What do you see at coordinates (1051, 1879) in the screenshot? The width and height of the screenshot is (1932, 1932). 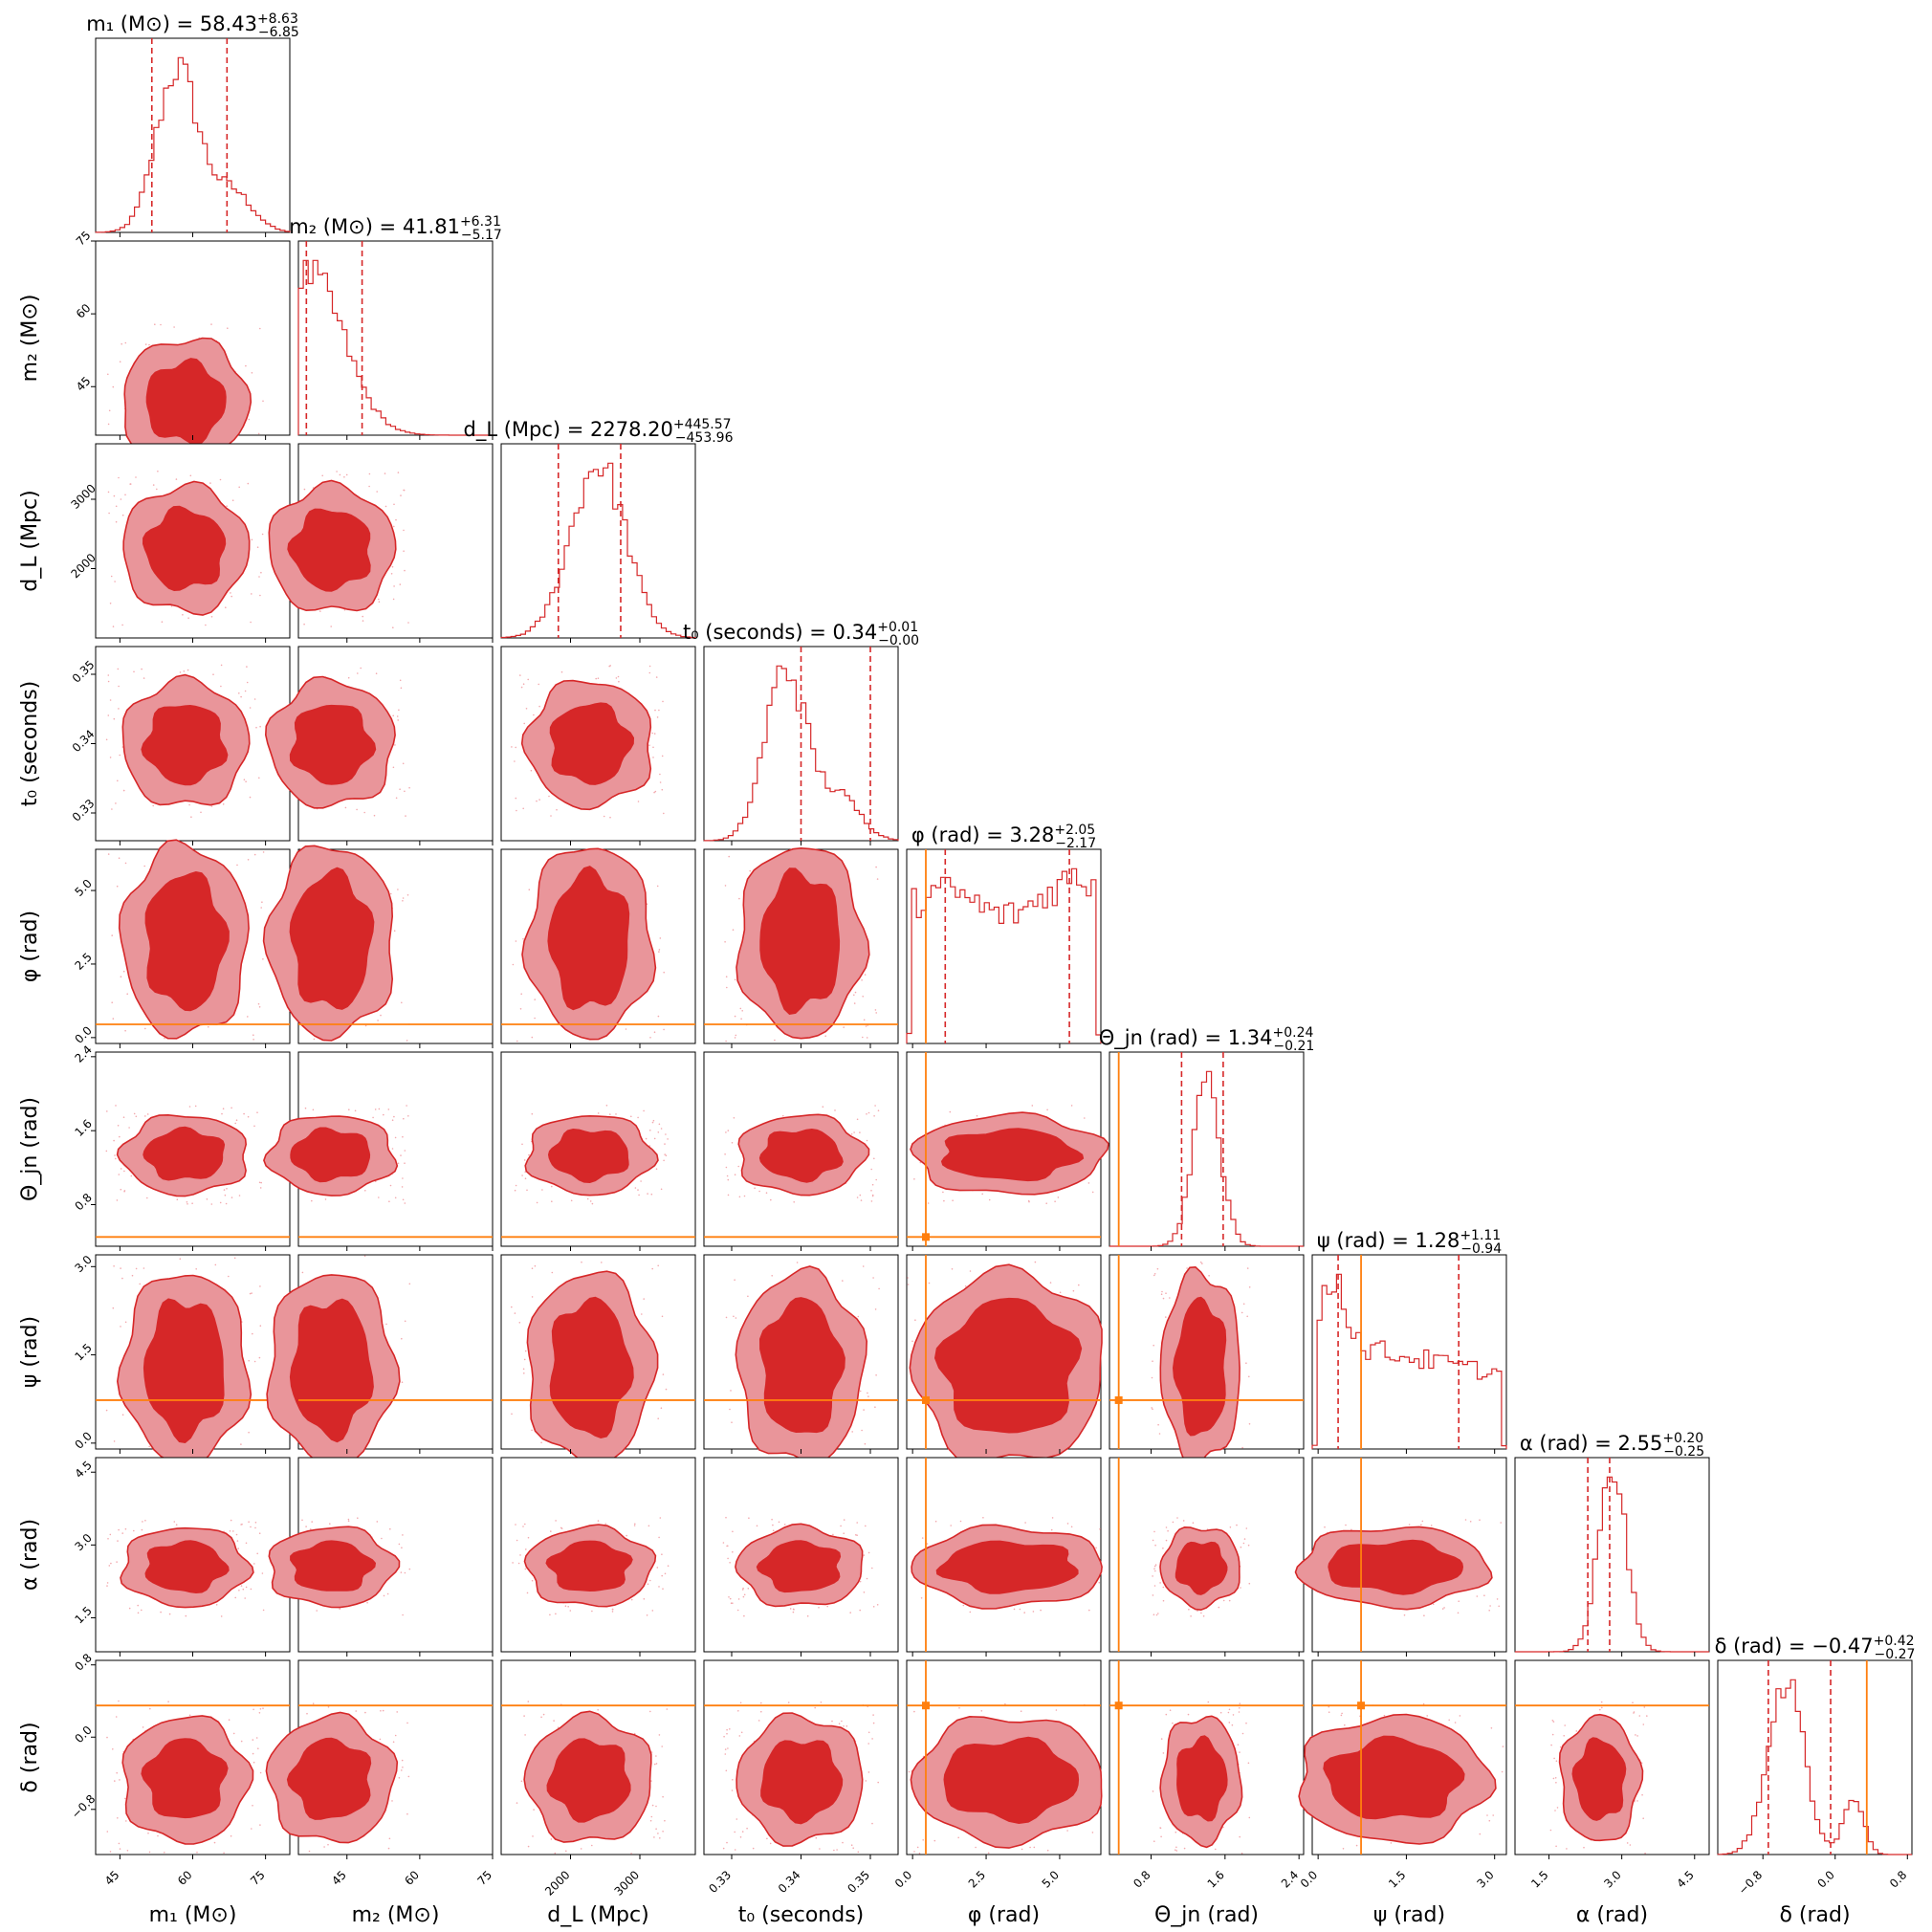 I see `x-tick-label-phi: 5.0` at bounding box center [1051, 1879].